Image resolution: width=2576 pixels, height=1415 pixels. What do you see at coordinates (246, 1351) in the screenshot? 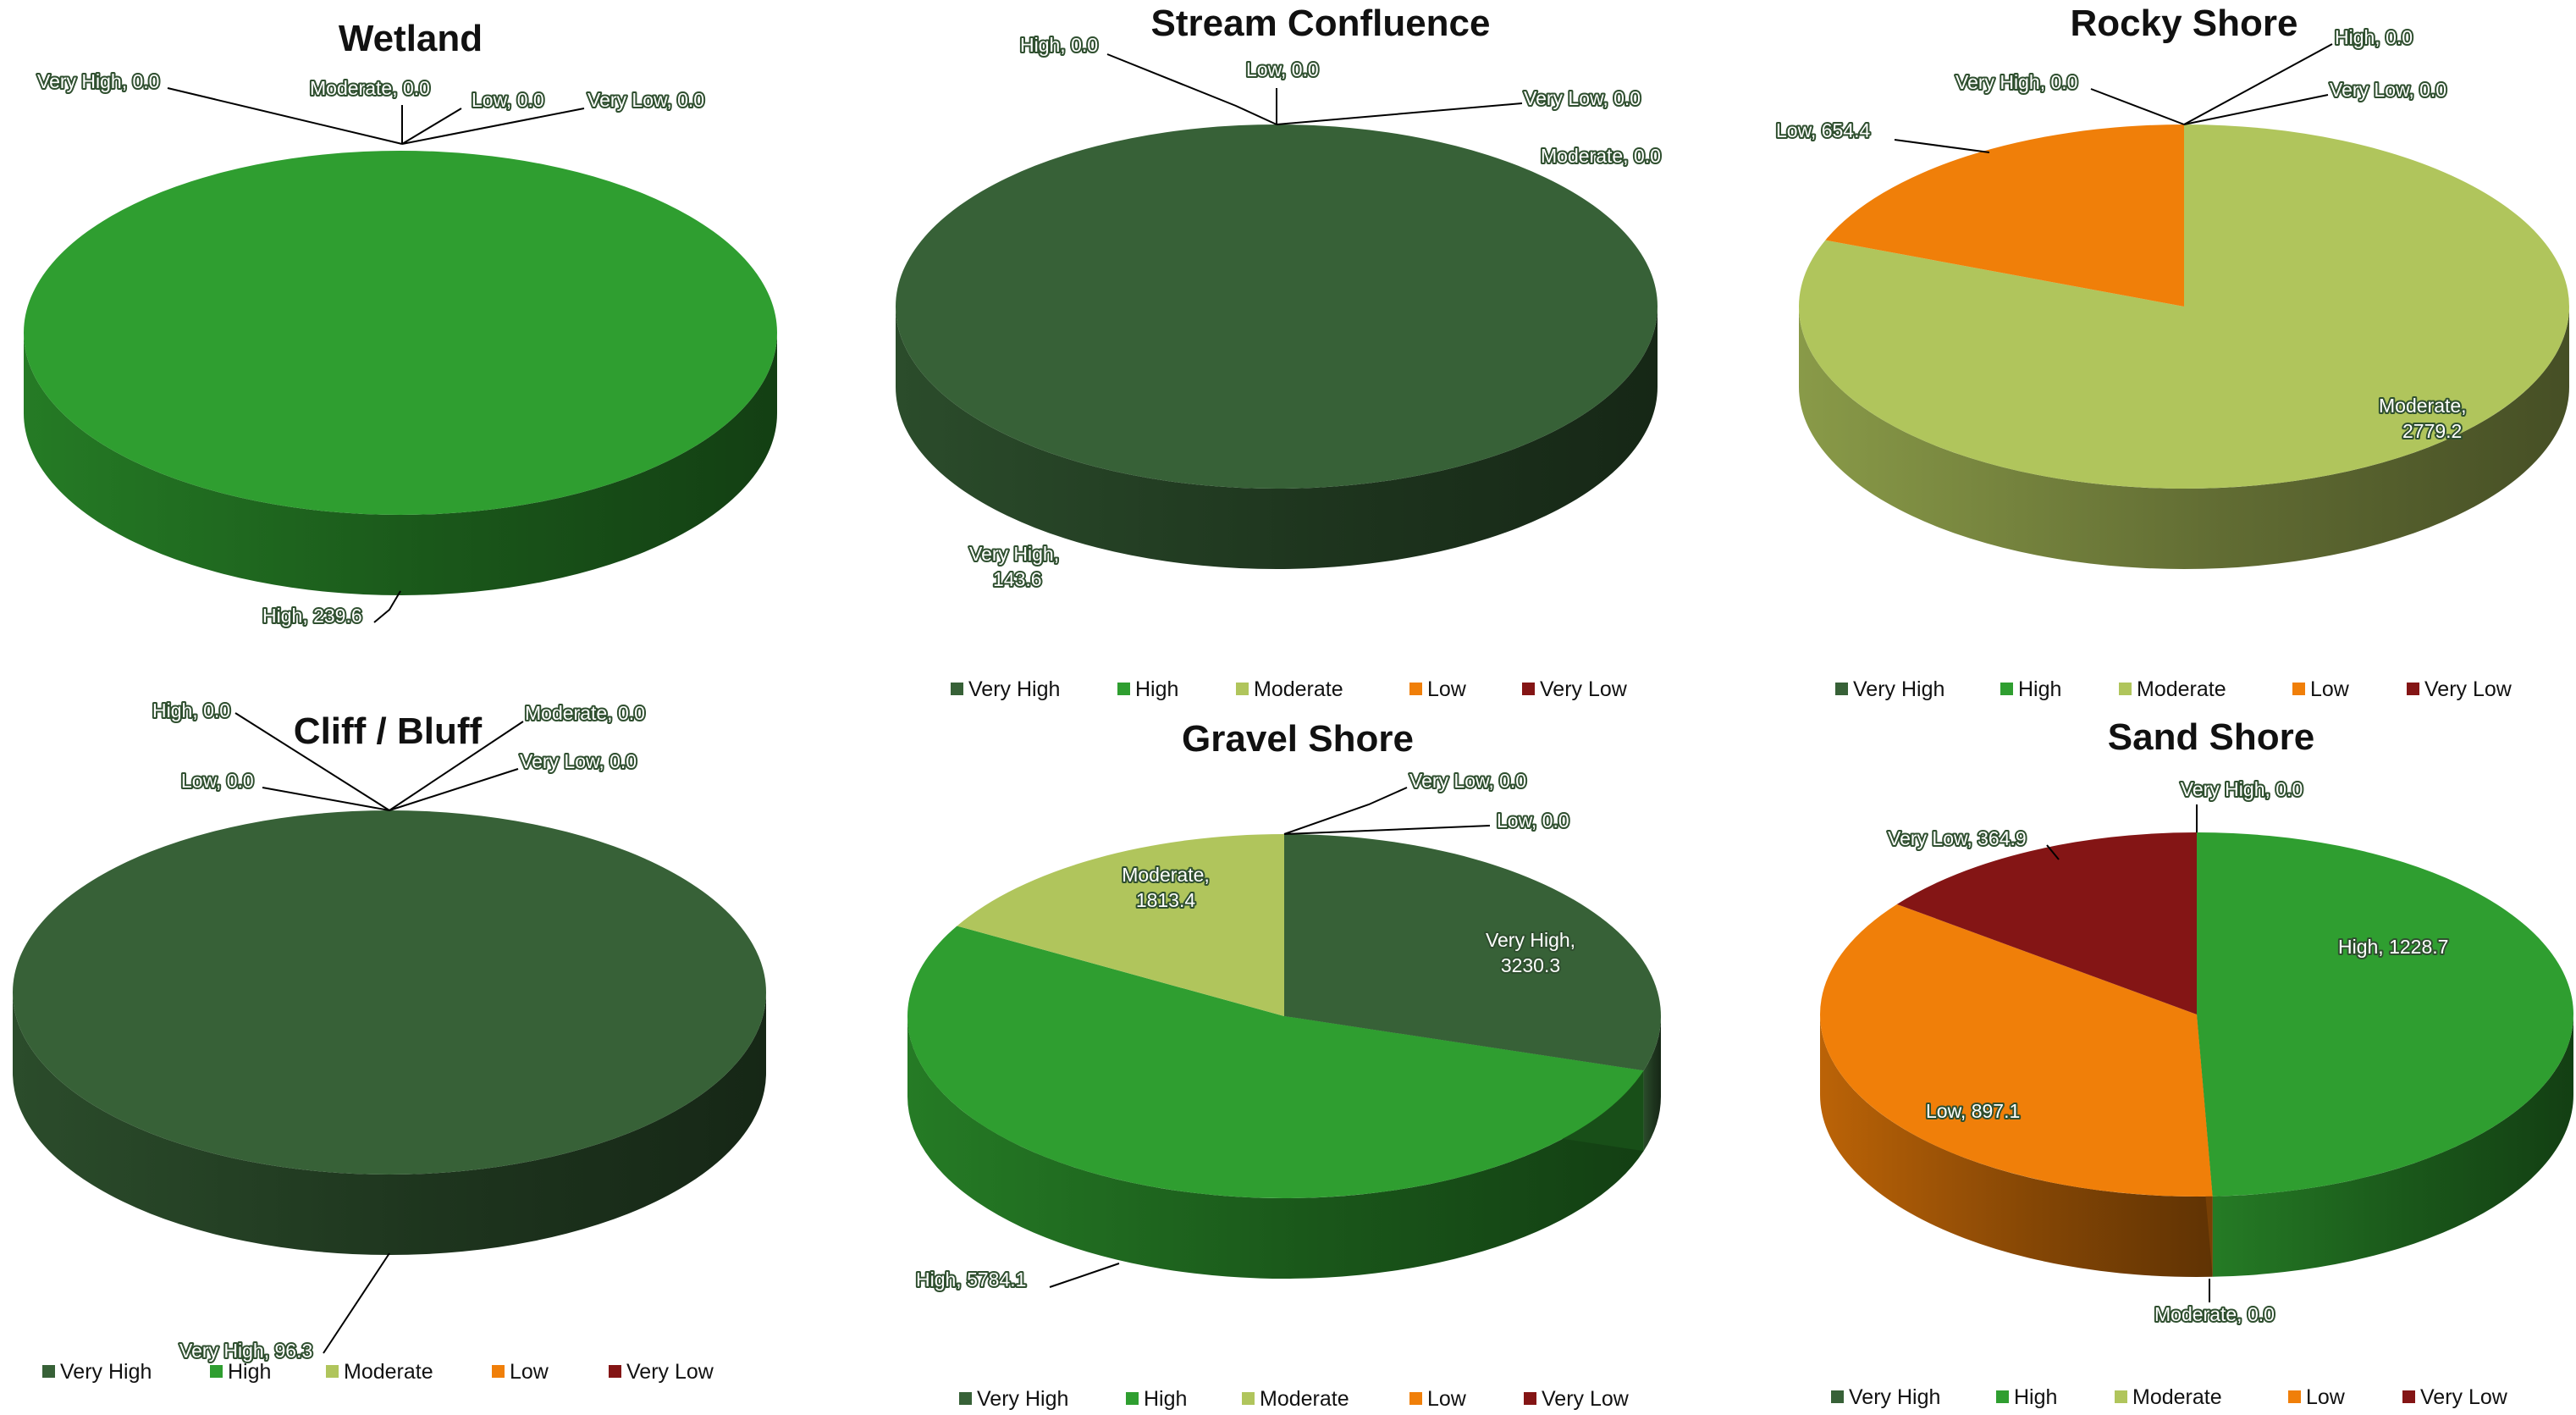
I see `data-label-very-high: Very High, 96.3` at bounding box center [246, 1351].